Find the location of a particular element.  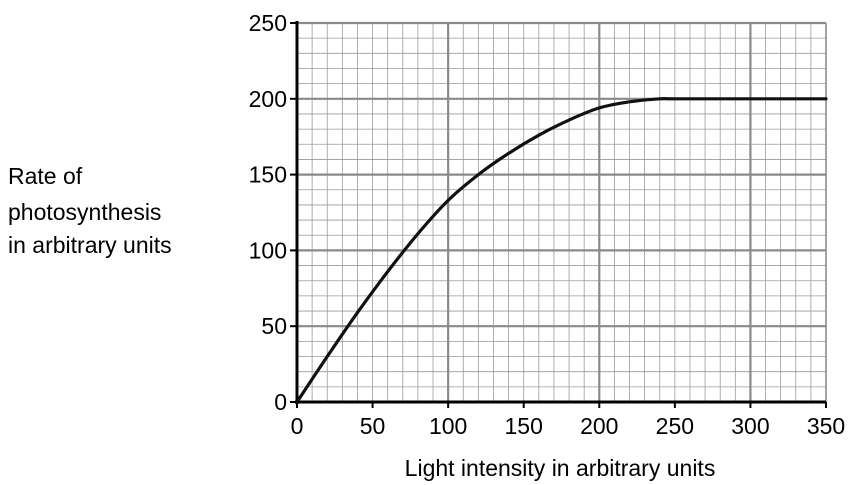

x-tick-label: 300 is located at coordinates (750, 426).